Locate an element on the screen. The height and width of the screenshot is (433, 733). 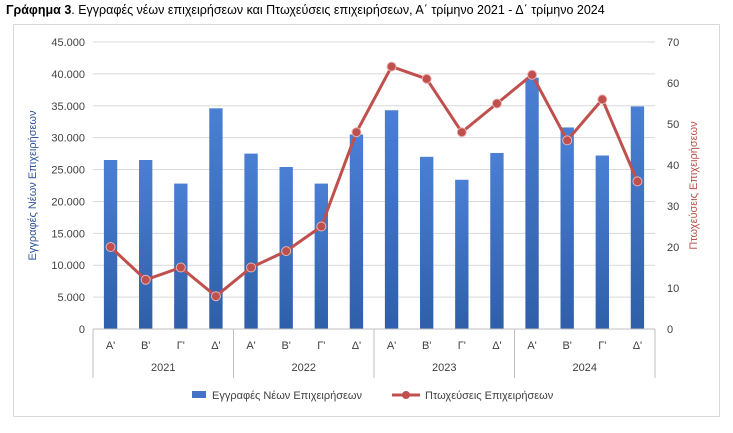
legend-bar-label: Εγγραφές Νέων Επιχειρήσεων is located at coordinates (287, 396).